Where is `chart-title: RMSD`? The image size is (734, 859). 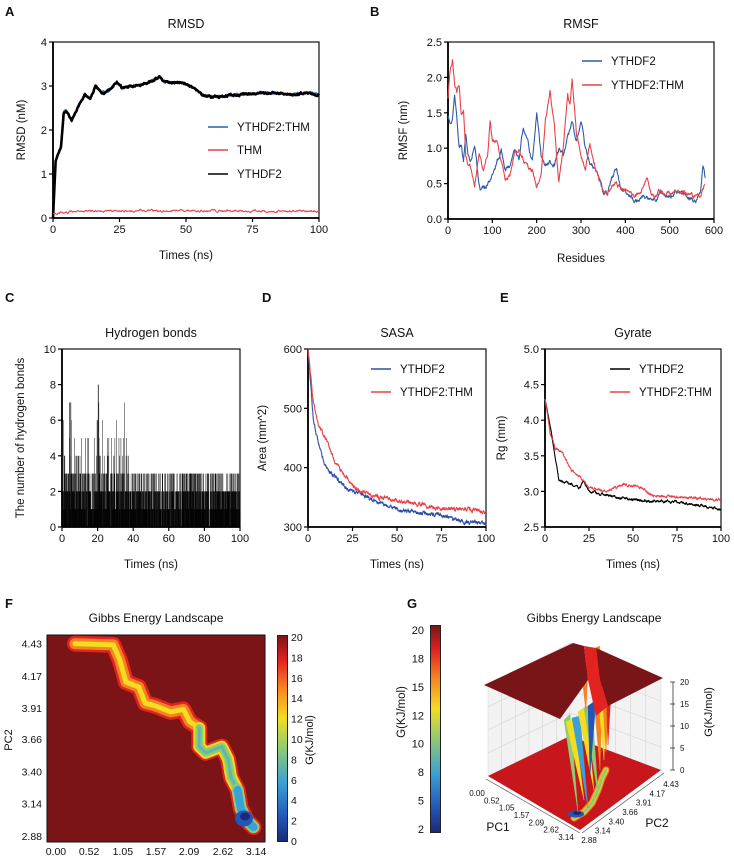 chart-title: RMSD is located at coordinates (186, 24).